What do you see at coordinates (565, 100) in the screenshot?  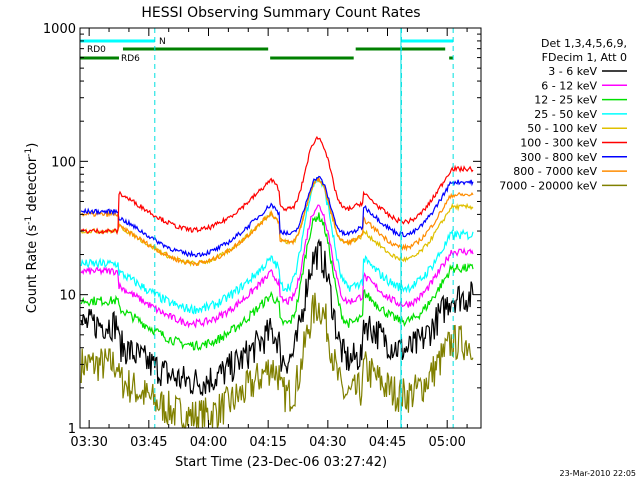 I see `legend-entry-label: 12 - 25 keV` at bounding box center [565, 100].